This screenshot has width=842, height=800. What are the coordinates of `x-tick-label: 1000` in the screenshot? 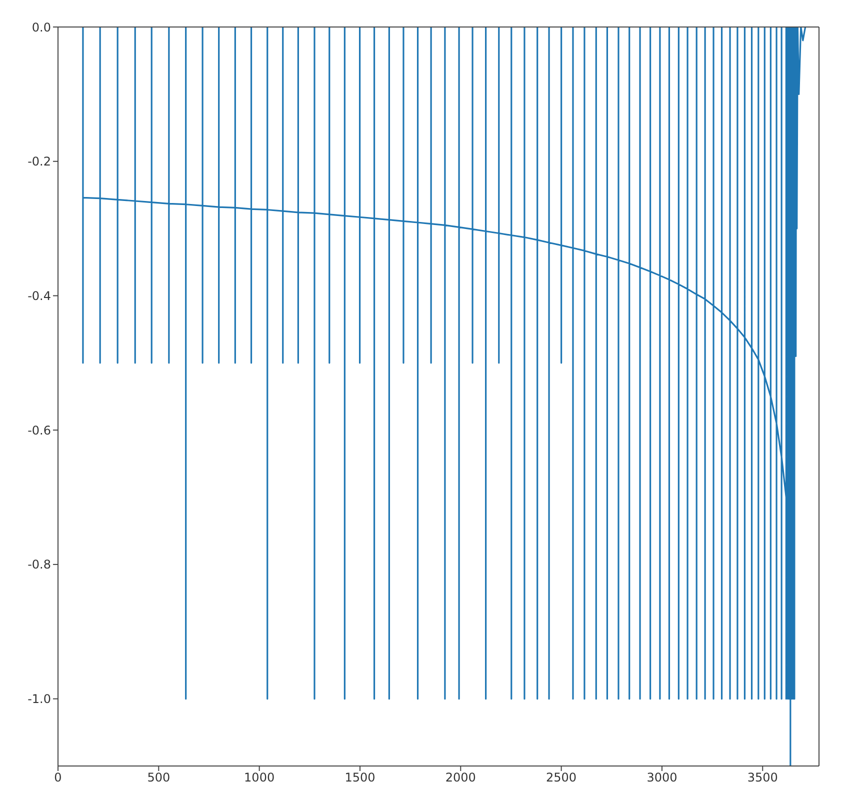 It's located at (259, 777).